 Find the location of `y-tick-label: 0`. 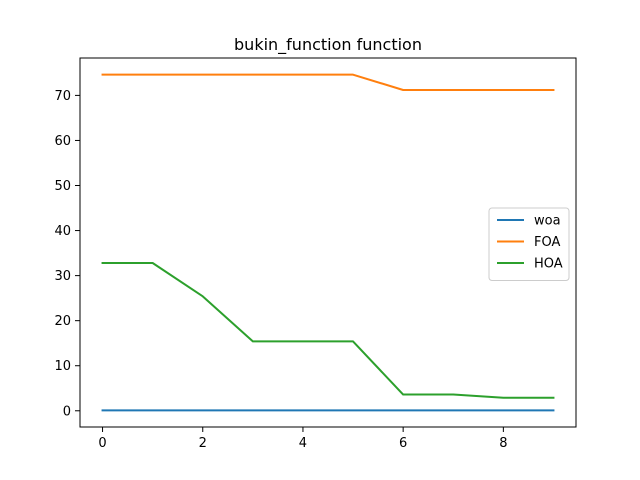

y-tick-label: 0 is located at coordinates (67, 411).